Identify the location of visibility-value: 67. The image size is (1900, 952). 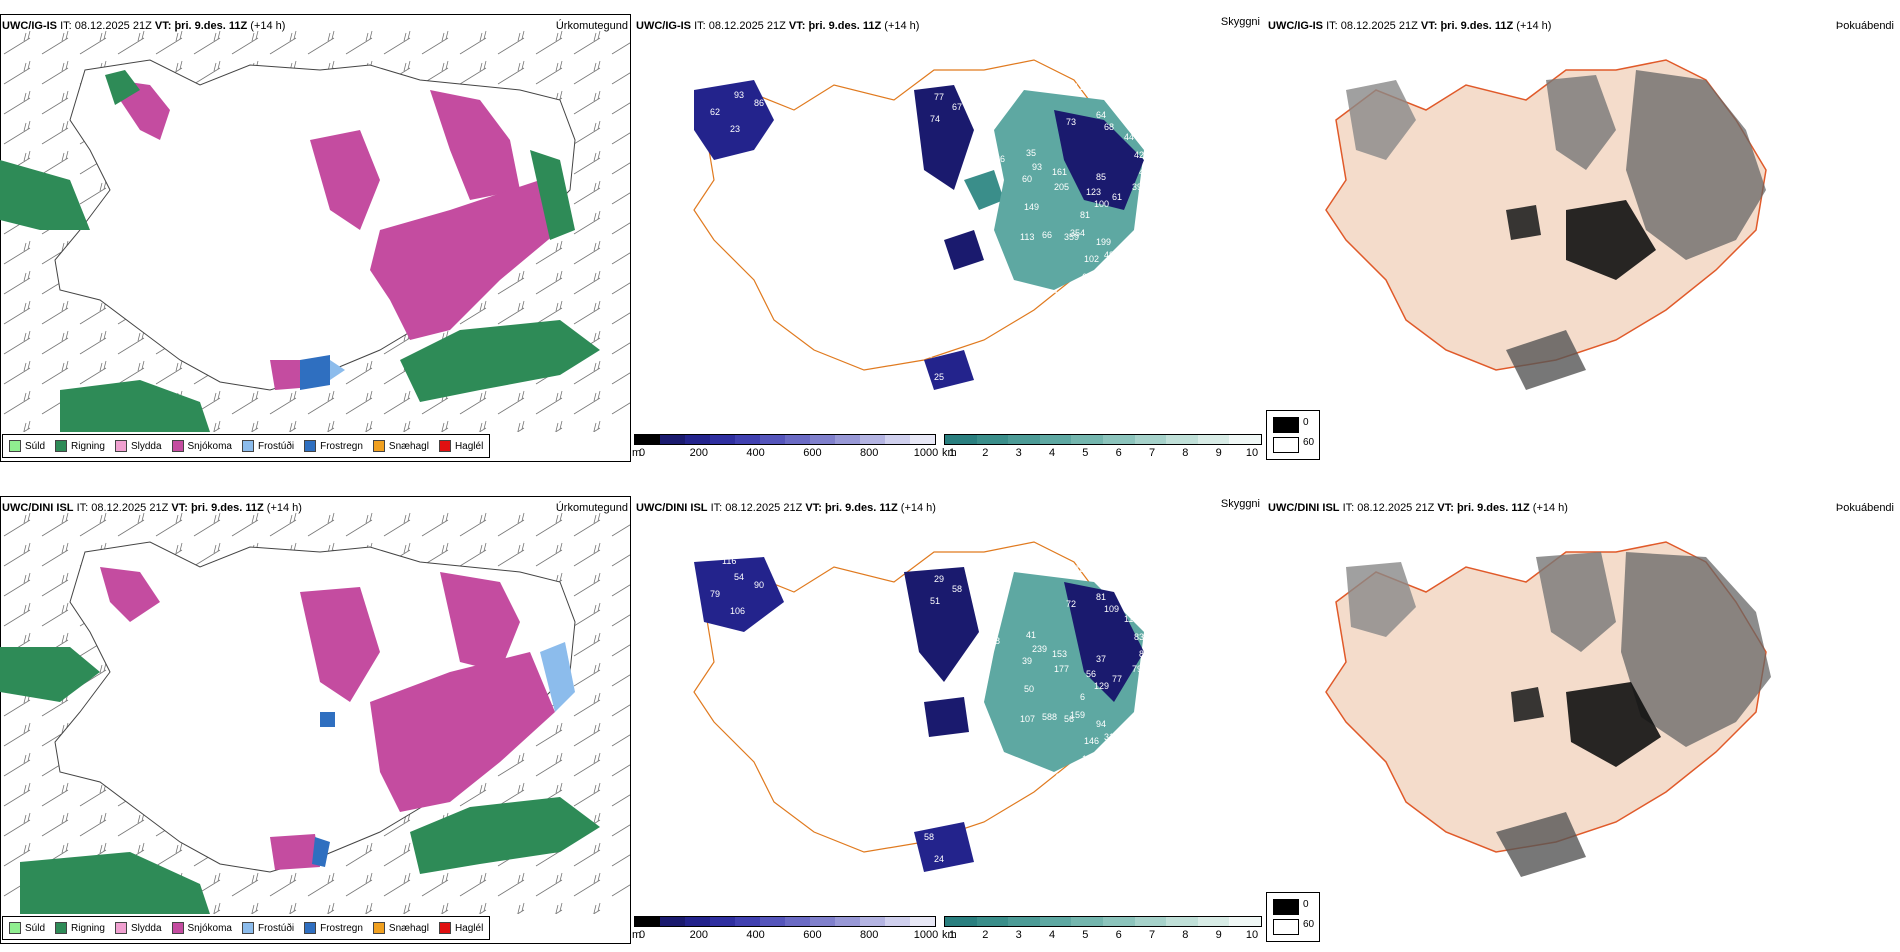
(1087, 277).